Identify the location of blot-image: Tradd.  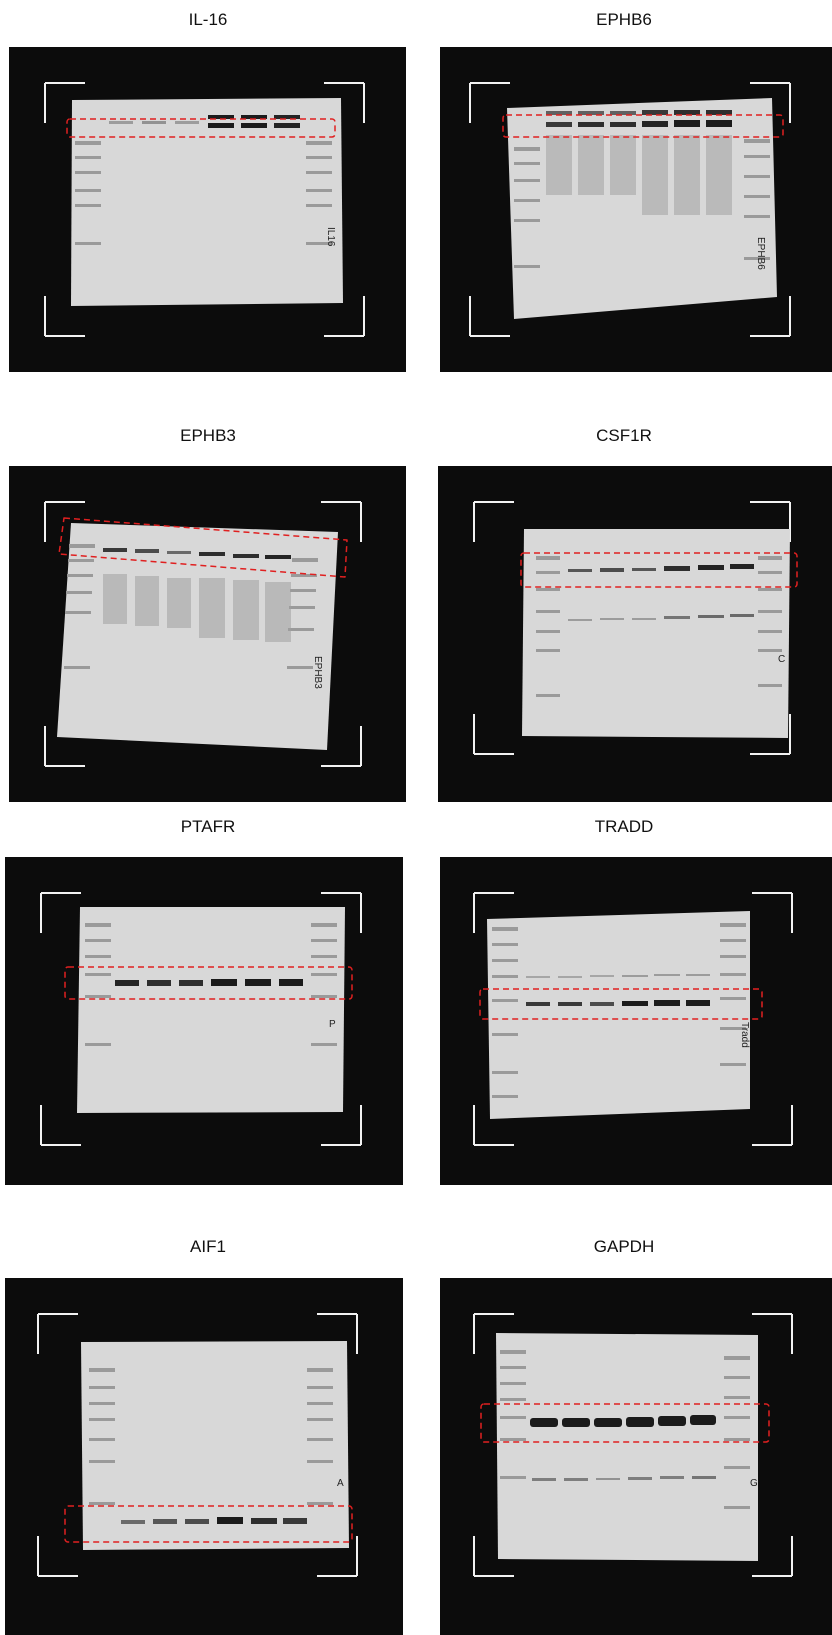
(636, 1021).